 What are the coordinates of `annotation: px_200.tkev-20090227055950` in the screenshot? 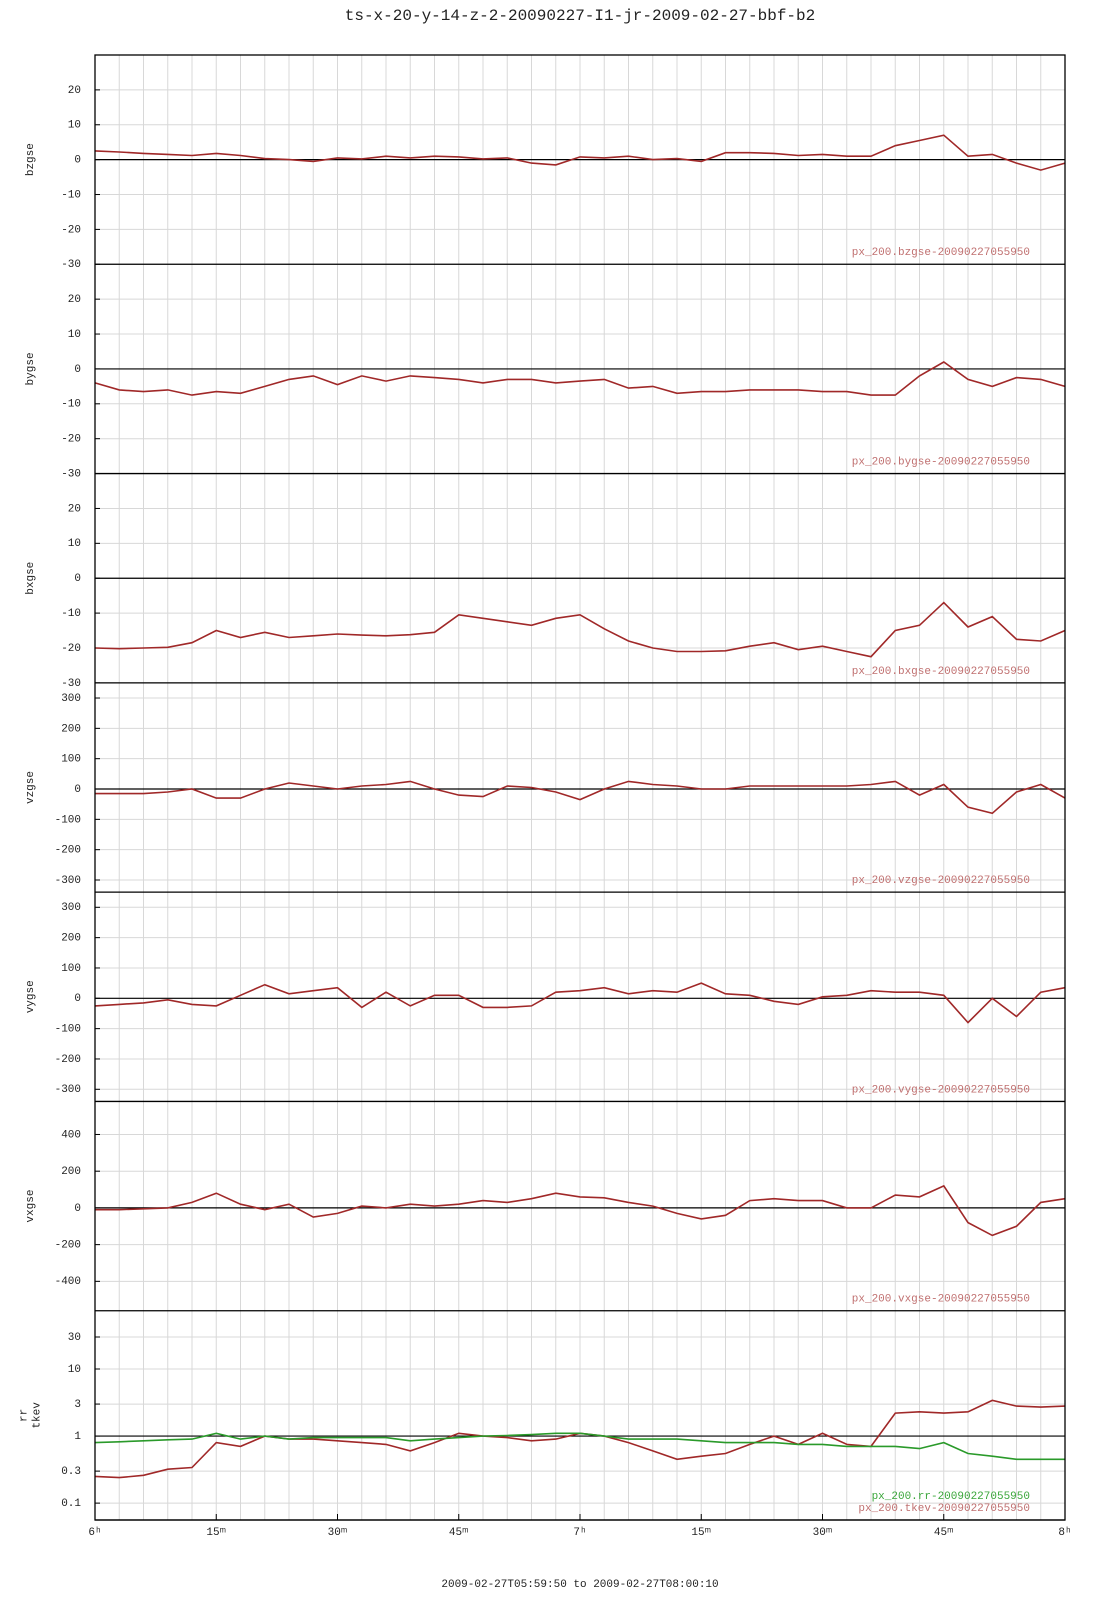 It's located at (944, 1509).